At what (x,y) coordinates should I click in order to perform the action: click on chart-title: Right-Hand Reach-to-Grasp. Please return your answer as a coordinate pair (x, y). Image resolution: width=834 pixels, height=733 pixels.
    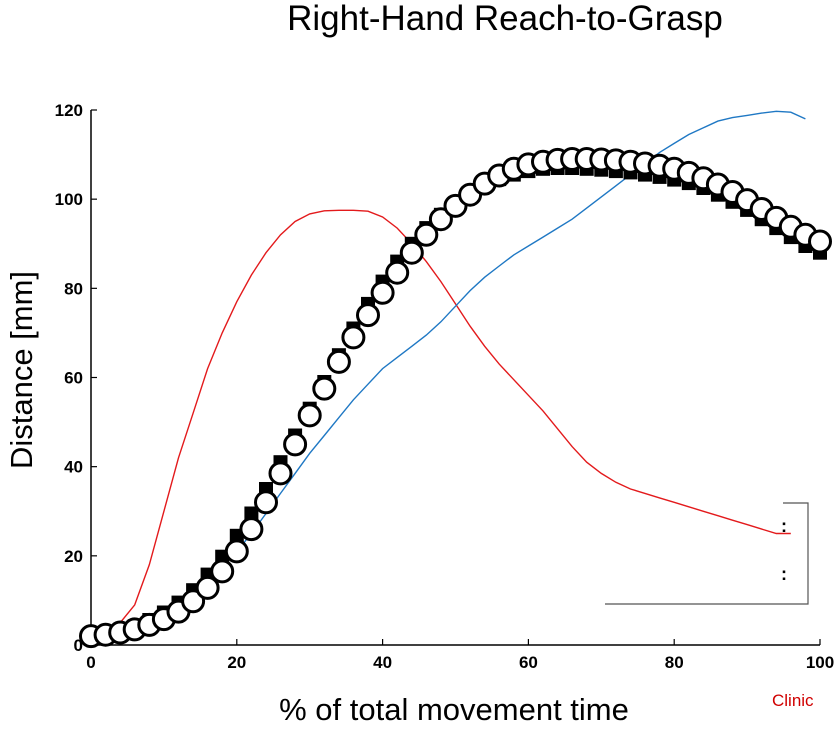
    Looking at the image, I should click on (505, 19).